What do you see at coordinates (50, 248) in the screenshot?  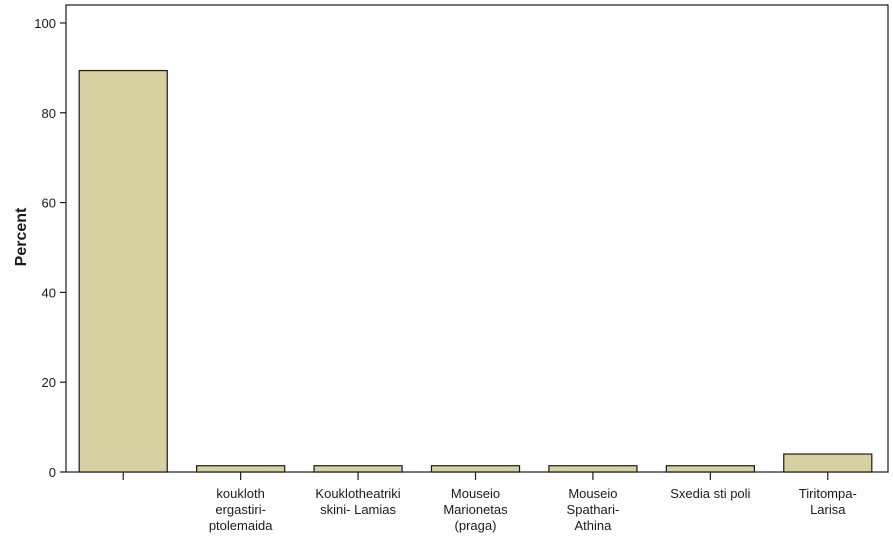 I see `y-axis: 0 20 40 60 80 100` at bounding box center [50, 248].